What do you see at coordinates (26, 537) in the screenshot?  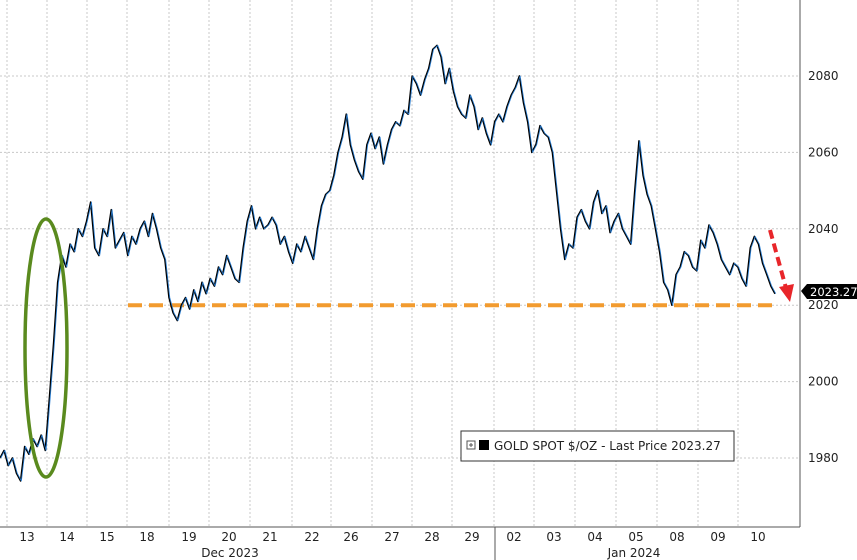 I see `x-tick-label: 13` at bounding box center [26, 537].